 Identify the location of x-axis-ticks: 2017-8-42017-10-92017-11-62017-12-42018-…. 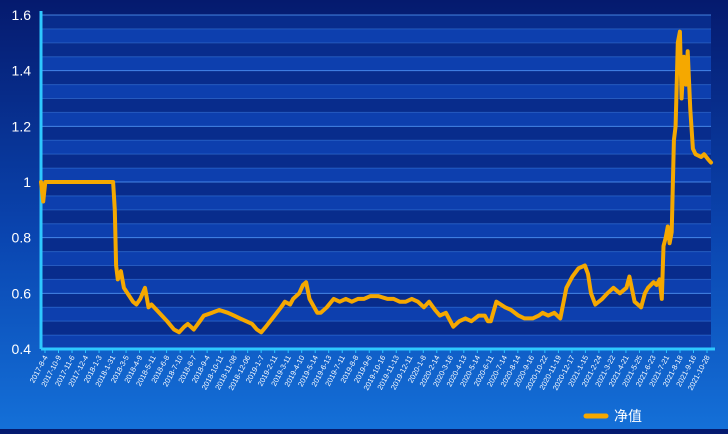
(370, 370).